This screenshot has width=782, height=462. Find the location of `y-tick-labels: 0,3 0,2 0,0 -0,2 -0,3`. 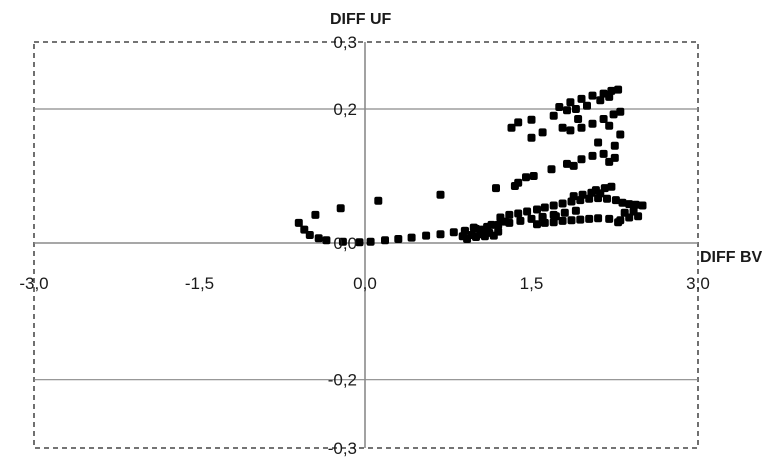

y-tick-labels: 0,3 0,2 0,0 -0,2 -0,3 is located at coordinates (342, 245).